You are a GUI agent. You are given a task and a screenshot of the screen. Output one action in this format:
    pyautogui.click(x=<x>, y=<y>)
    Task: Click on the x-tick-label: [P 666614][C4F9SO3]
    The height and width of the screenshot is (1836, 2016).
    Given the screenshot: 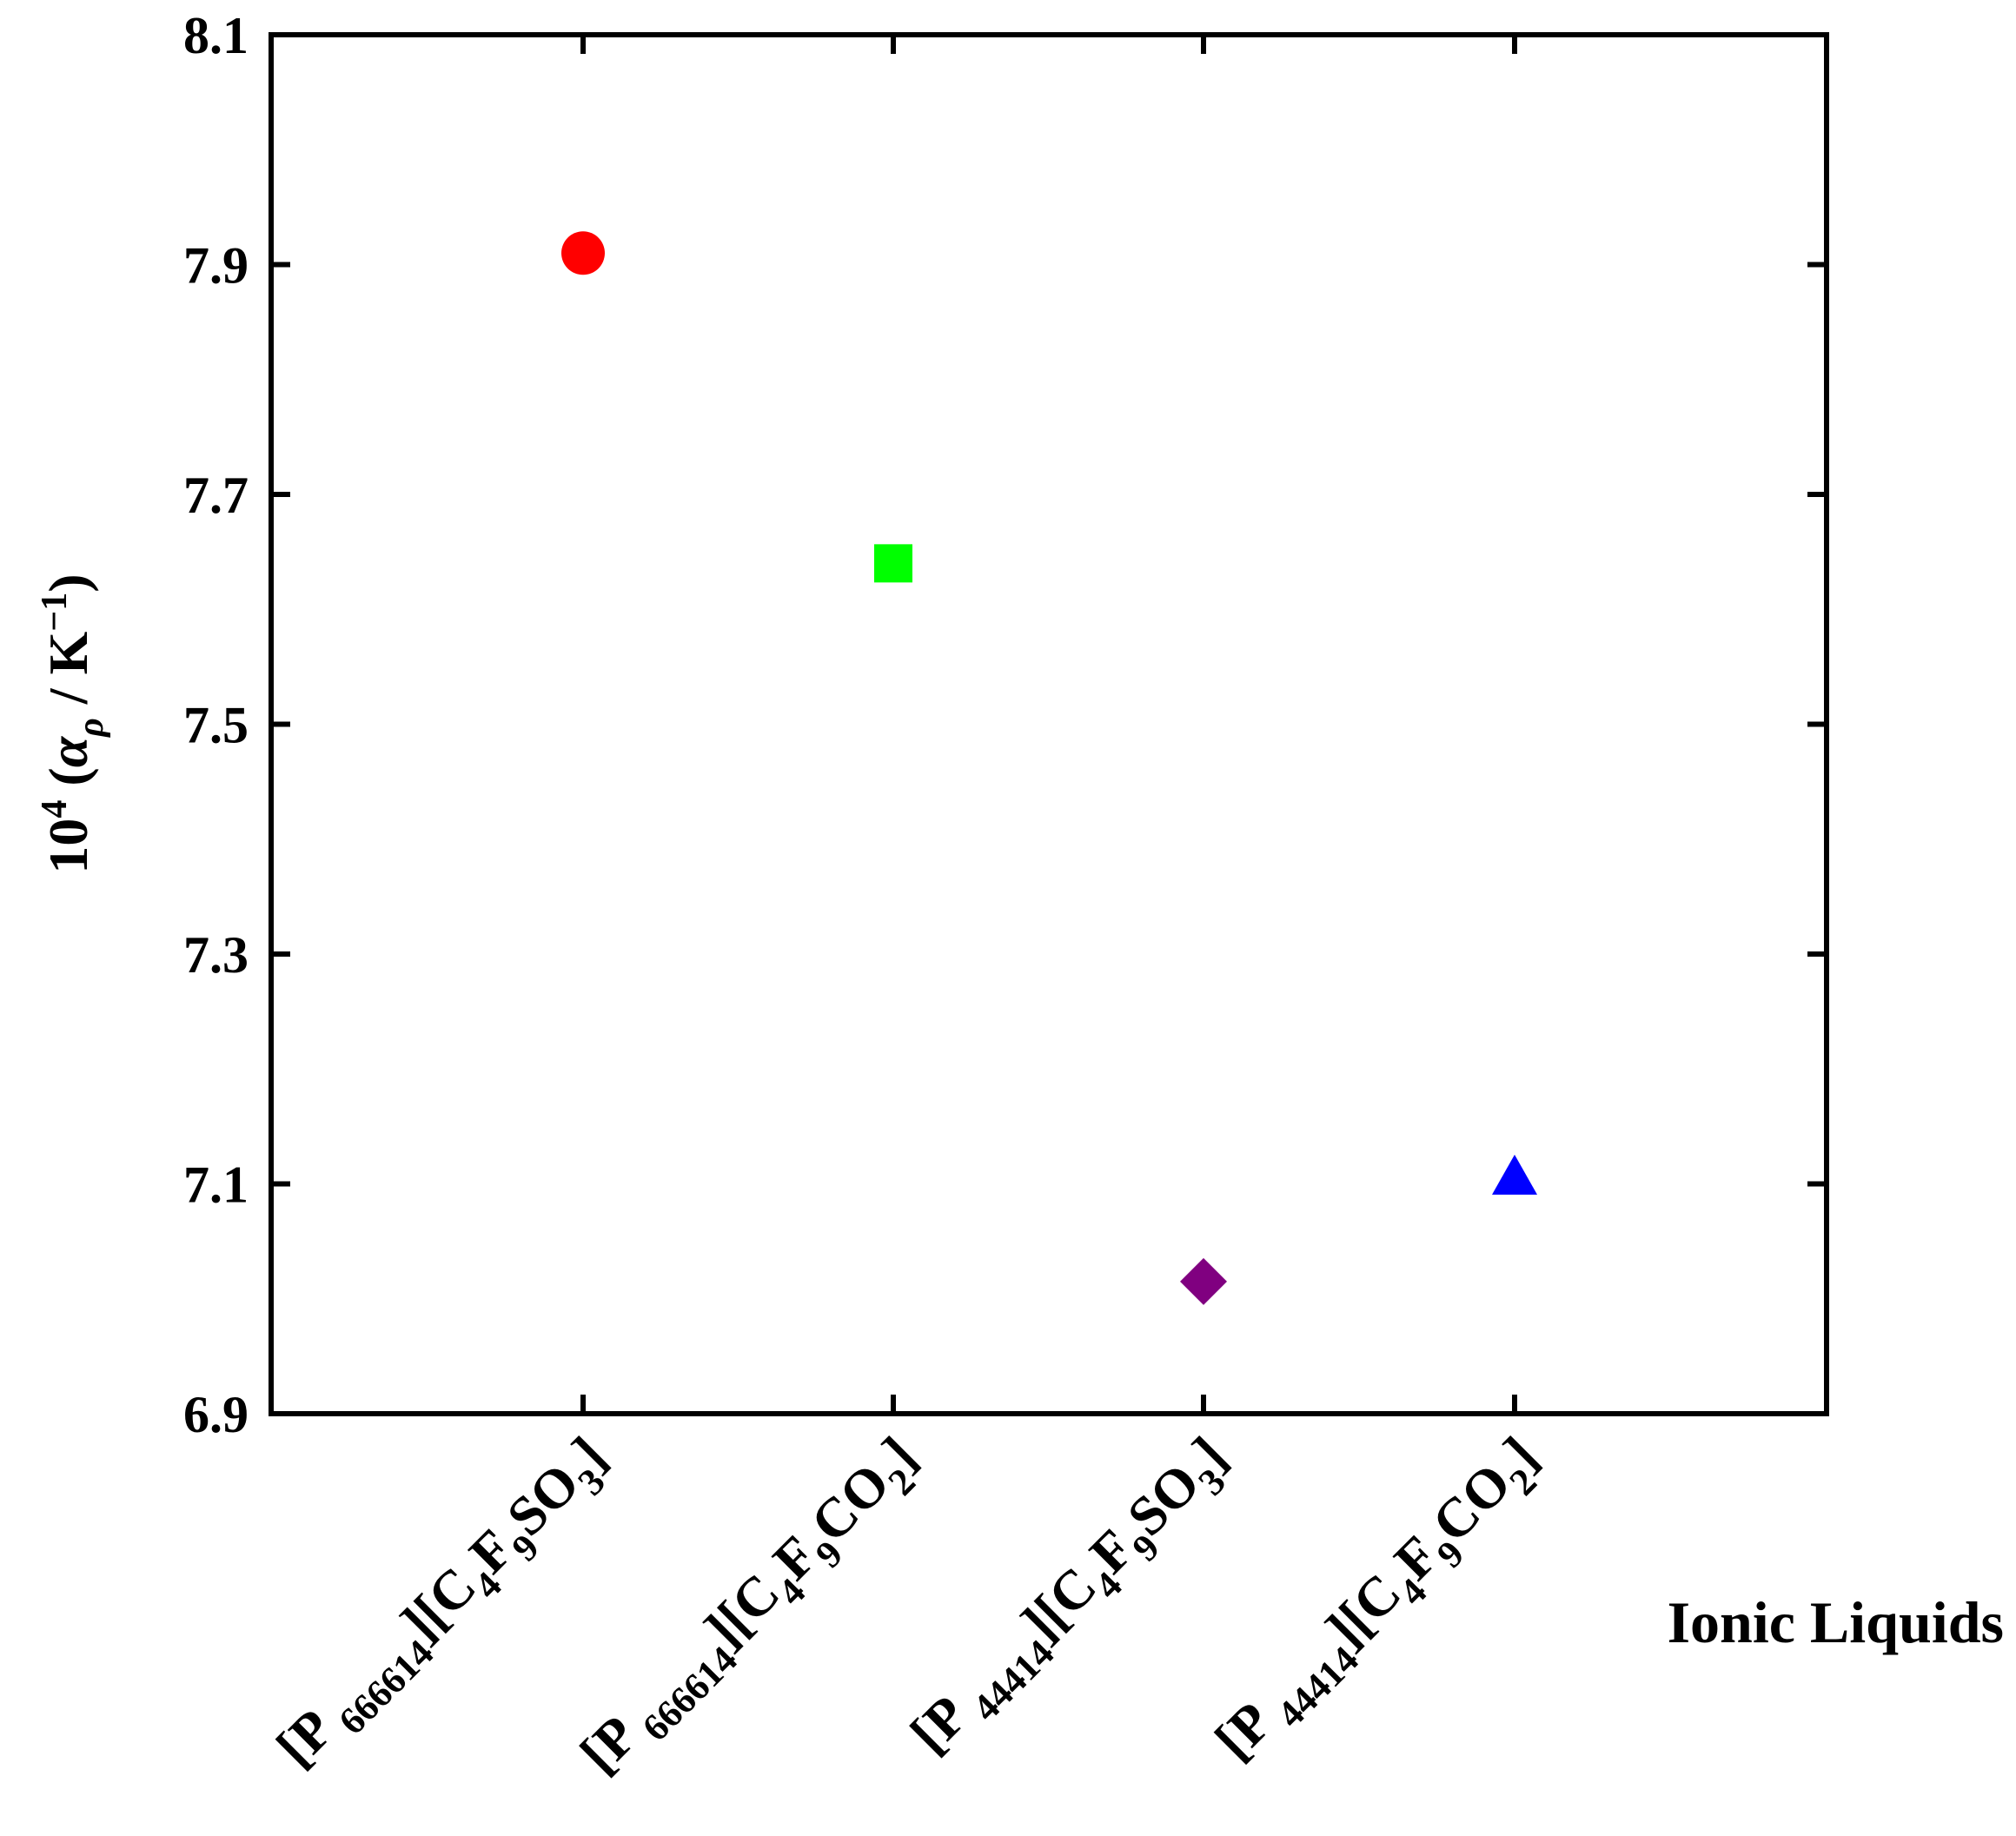 What is the action you would take?
    pyautogui.click(x=445, y=1606)
    